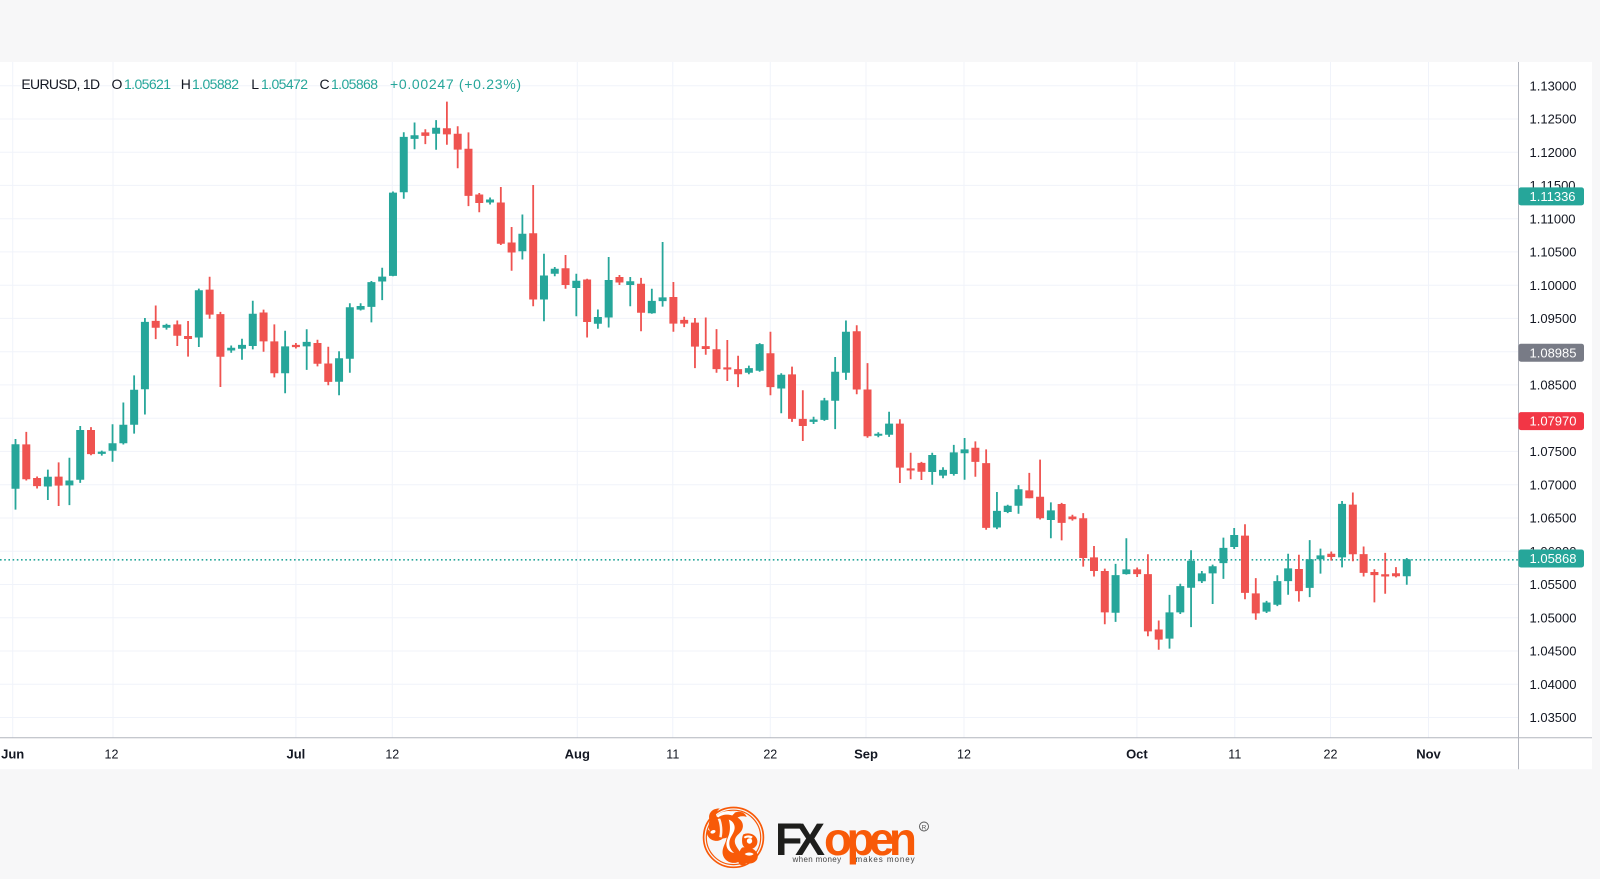 This screenshot has width=1600, height=879. What do you see at coordinates (886, 859) in the screenshot?
I see `svg-text: makes money` at bounding box center [886, 859].